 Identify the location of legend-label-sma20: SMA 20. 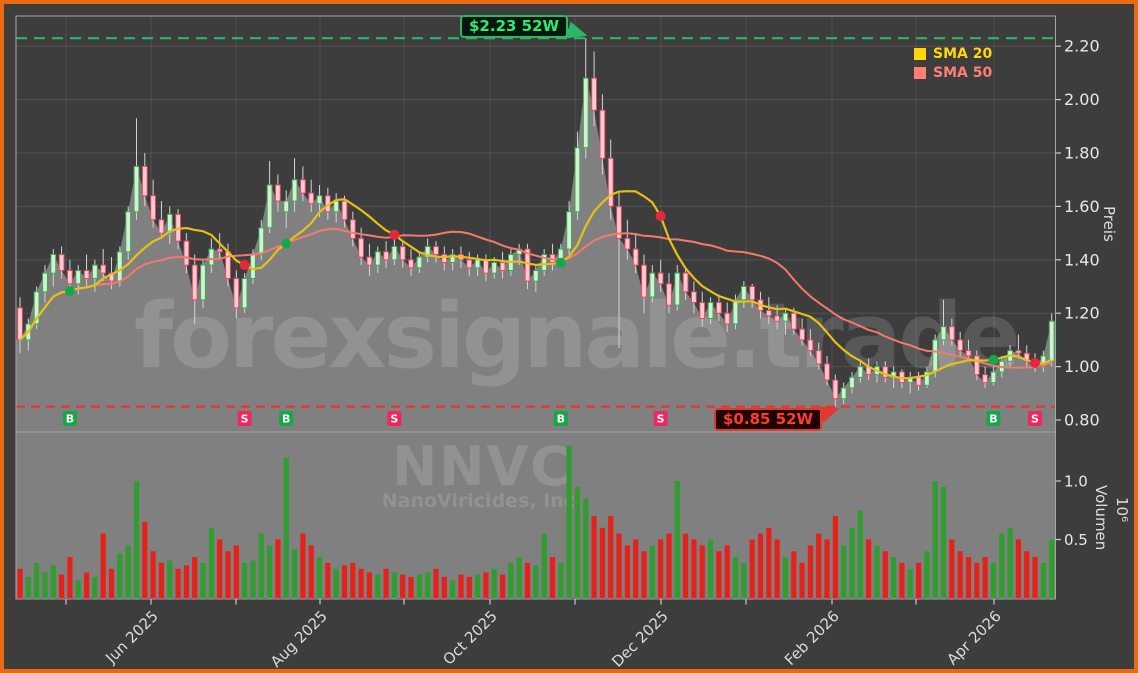
(963, 54).